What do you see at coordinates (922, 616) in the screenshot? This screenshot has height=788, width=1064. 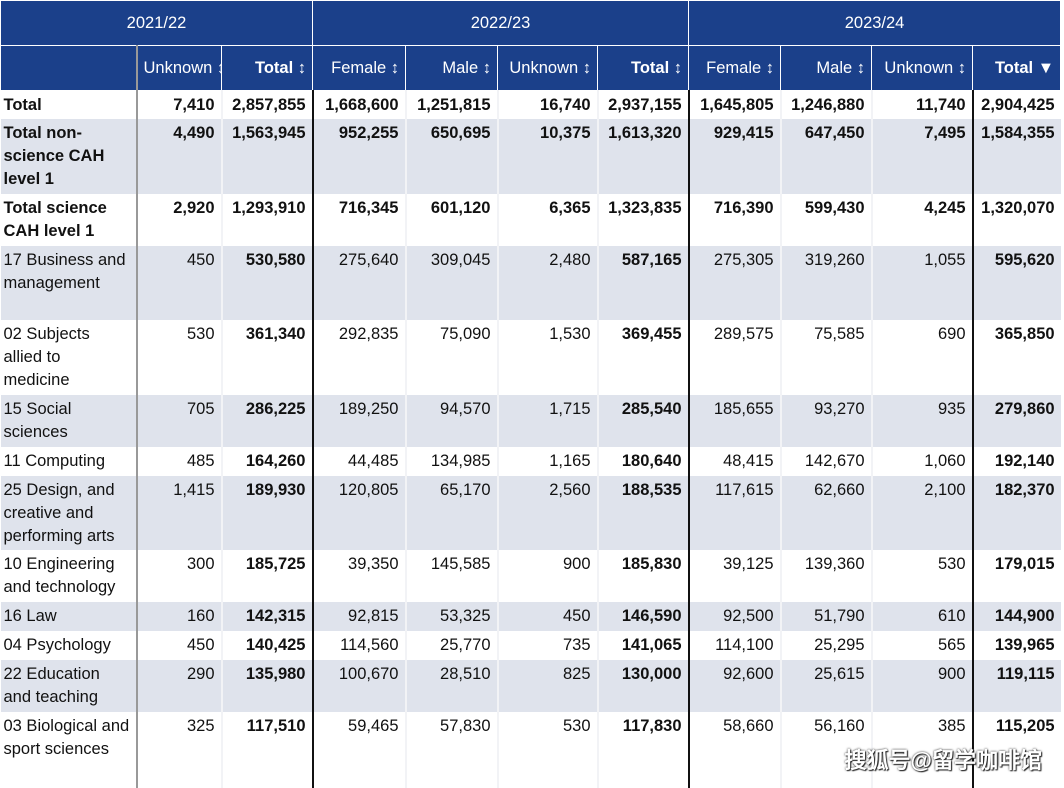 I see `table-cell: 610` at bounding box center [922, 616].